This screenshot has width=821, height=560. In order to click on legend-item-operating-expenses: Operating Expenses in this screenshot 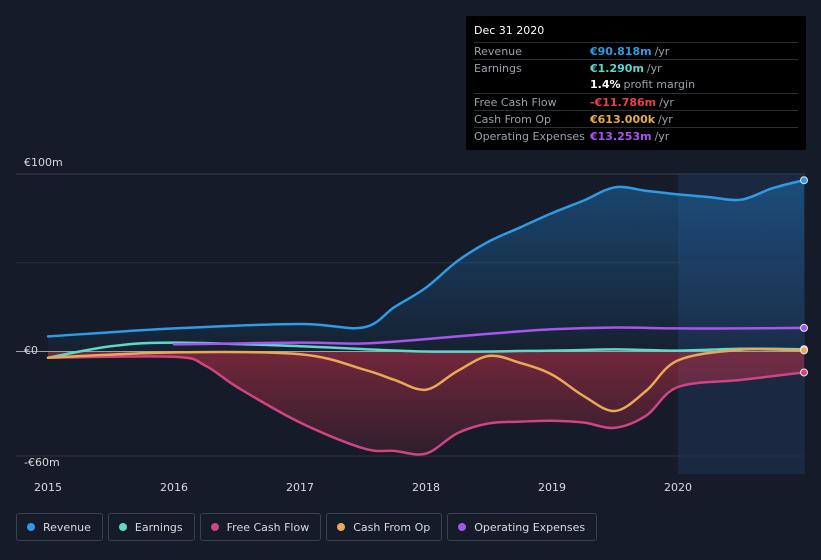, I will do `click(522, 527)`.